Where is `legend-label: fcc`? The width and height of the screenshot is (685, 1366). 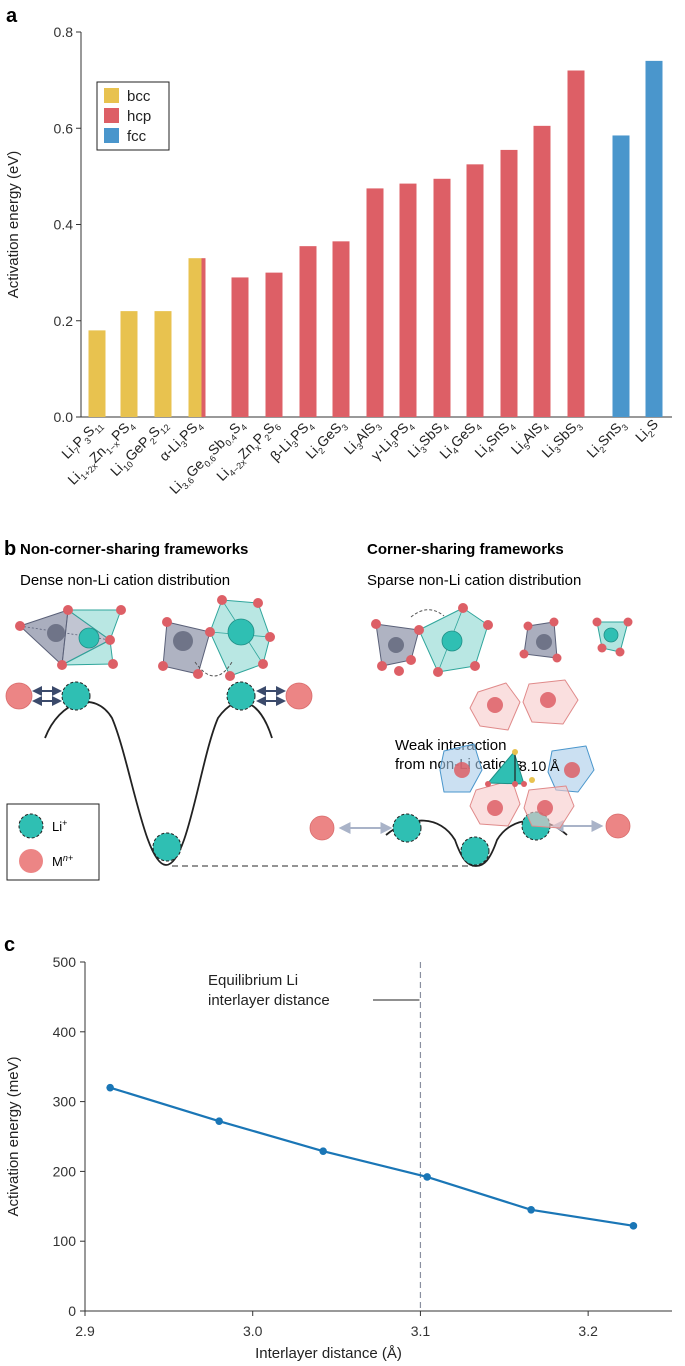 legend-label: fcc is located at coordinates (137, 136).